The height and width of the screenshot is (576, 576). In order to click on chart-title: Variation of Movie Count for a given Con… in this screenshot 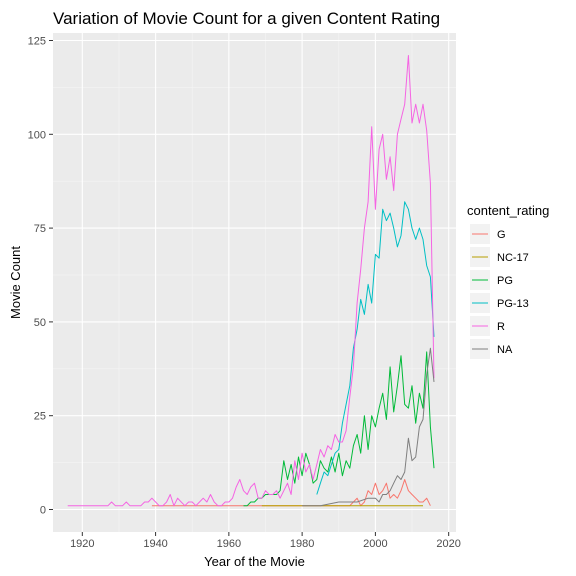, I will do `click(246, 18)`.